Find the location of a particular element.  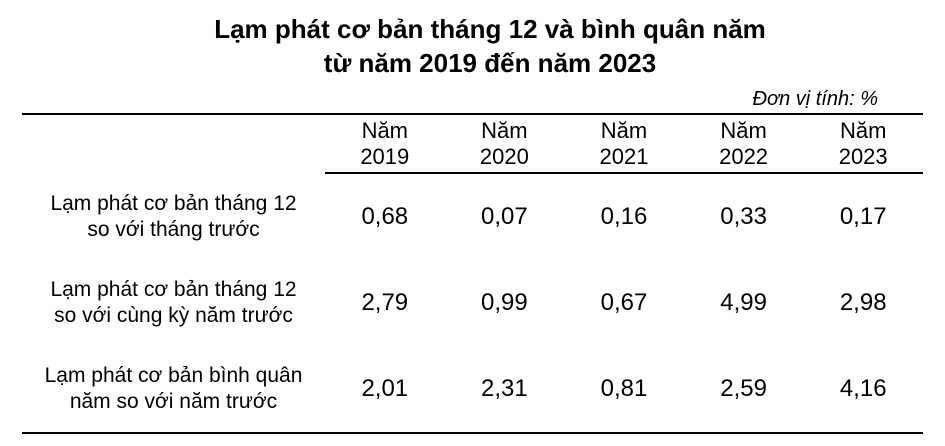

row-label-line-2: so với cùng kỳ năm trước is located at coordinates (173, 315).